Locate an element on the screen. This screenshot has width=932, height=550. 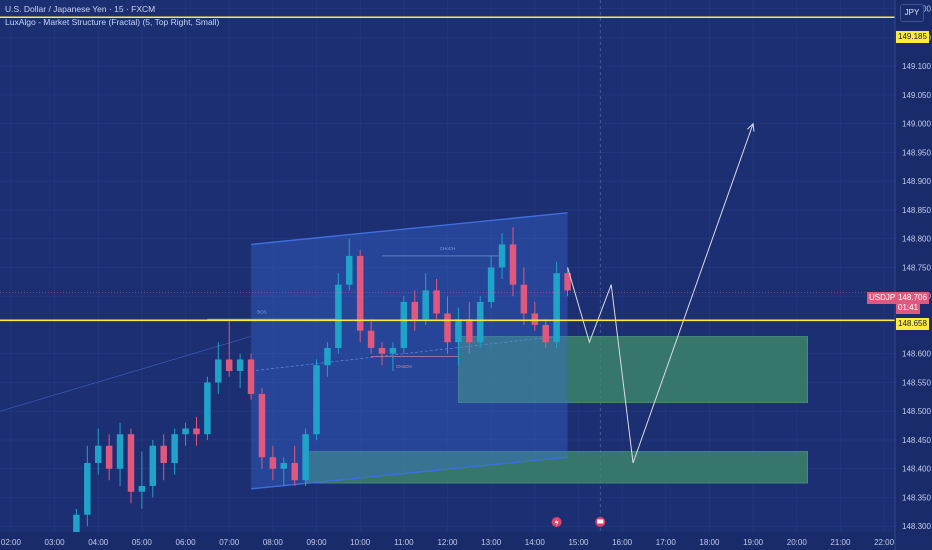
countdown-label: 01:41 is located at coordinates (908, 308).